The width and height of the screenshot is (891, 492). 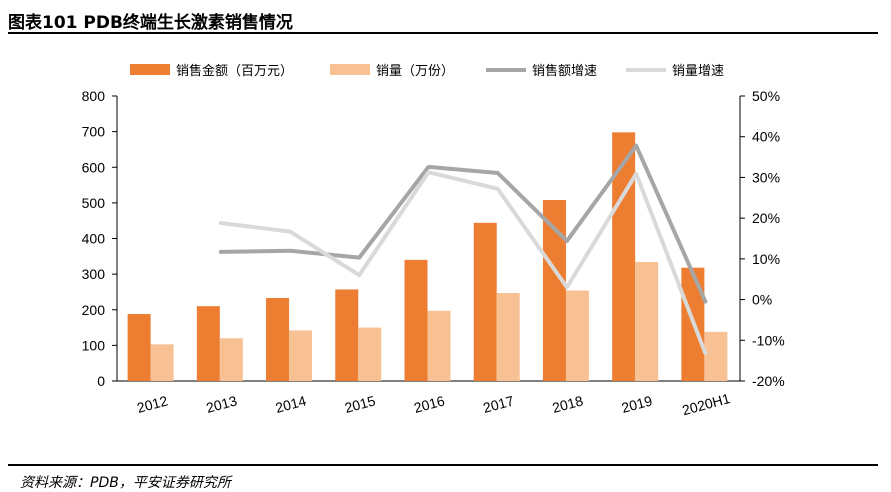 What do you see at coordinates (94, 310) in the screenshot?
I see `left-tick-label: 200` at bounding box center [94, 310].